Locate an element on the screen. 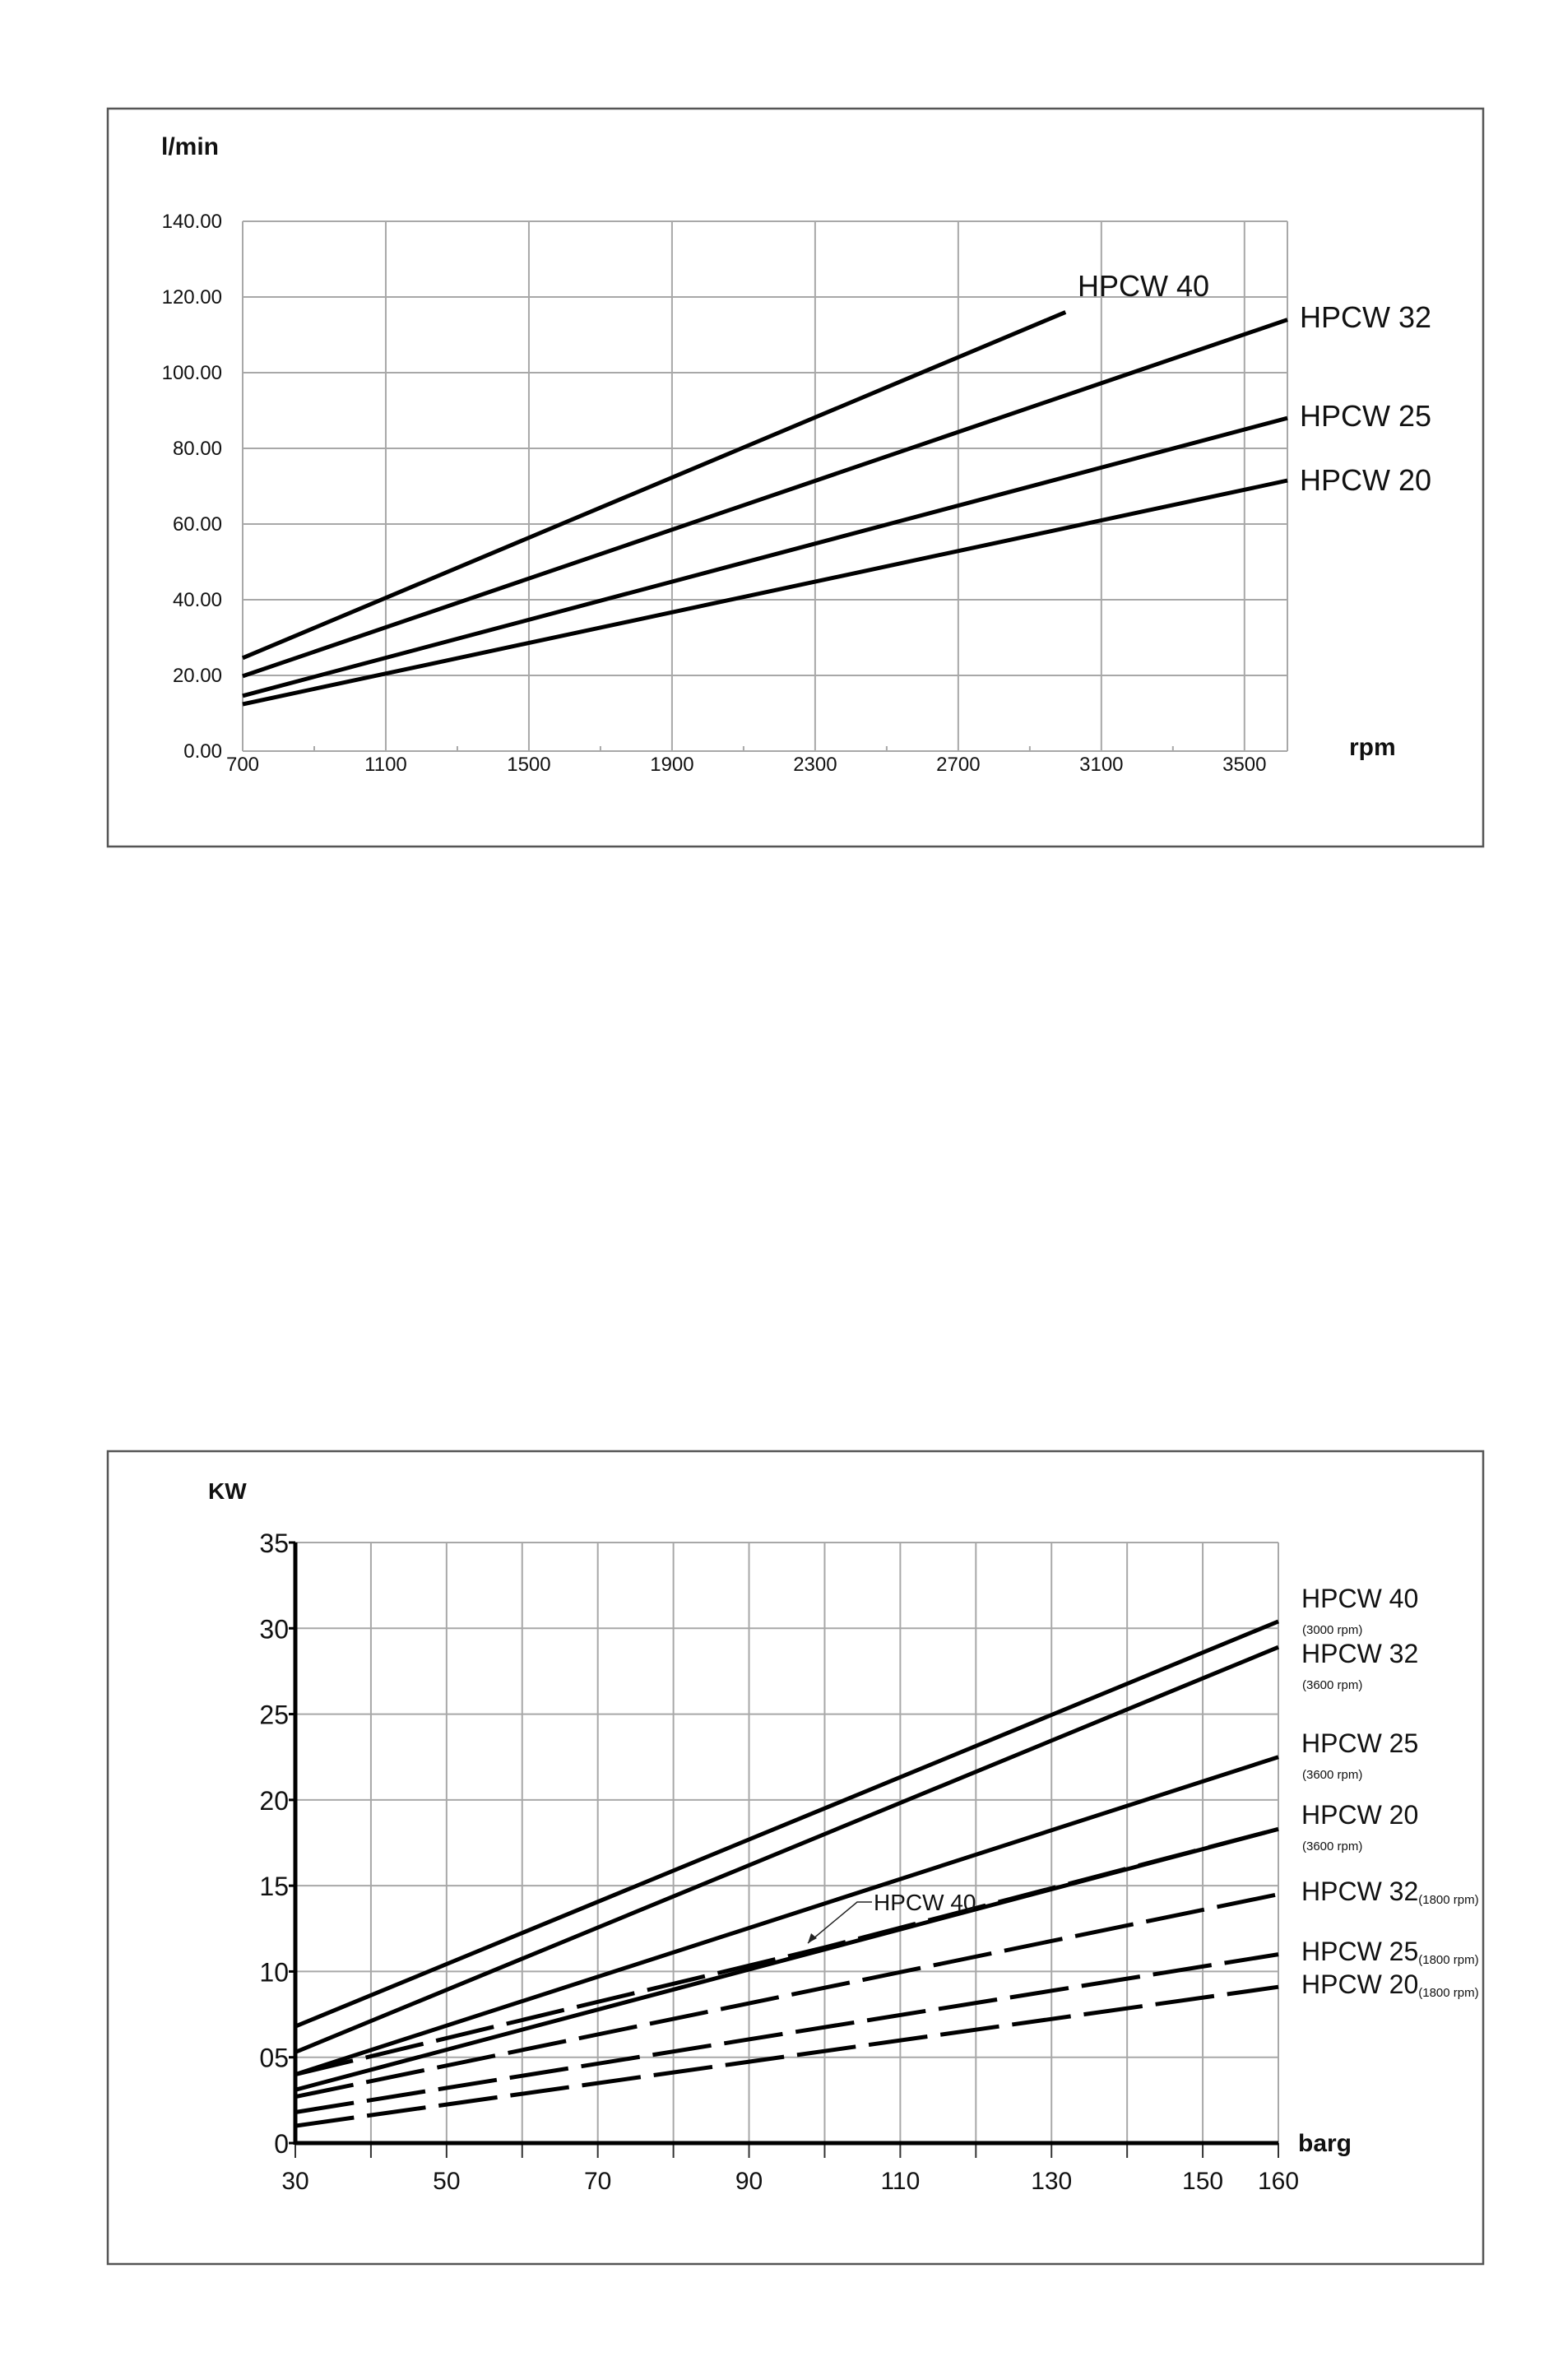 This screenshot has height=2380, width=1549. y-tick-label: 80.00 is located at coordinates (197, 449).